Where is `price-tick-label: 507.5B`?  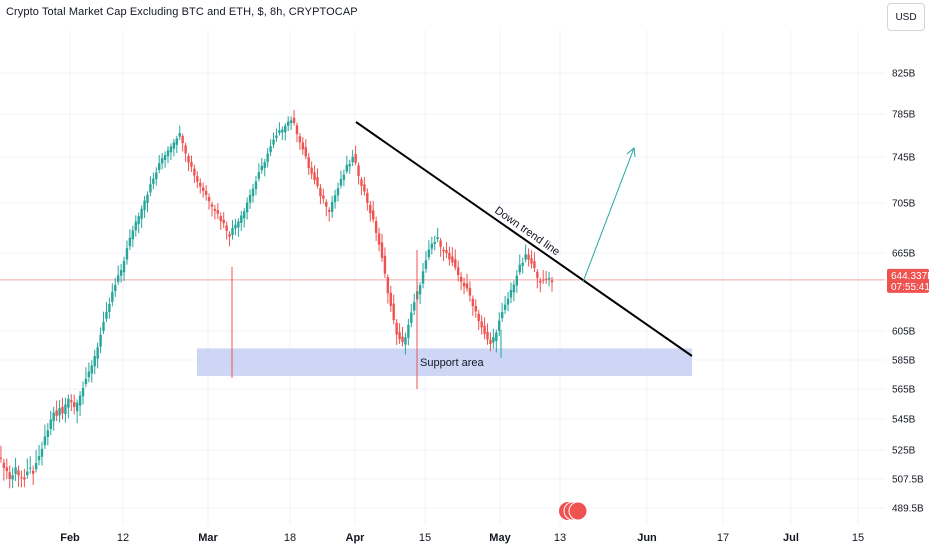 price-tick-label: 507.5B is located at coordinates (908, 480).